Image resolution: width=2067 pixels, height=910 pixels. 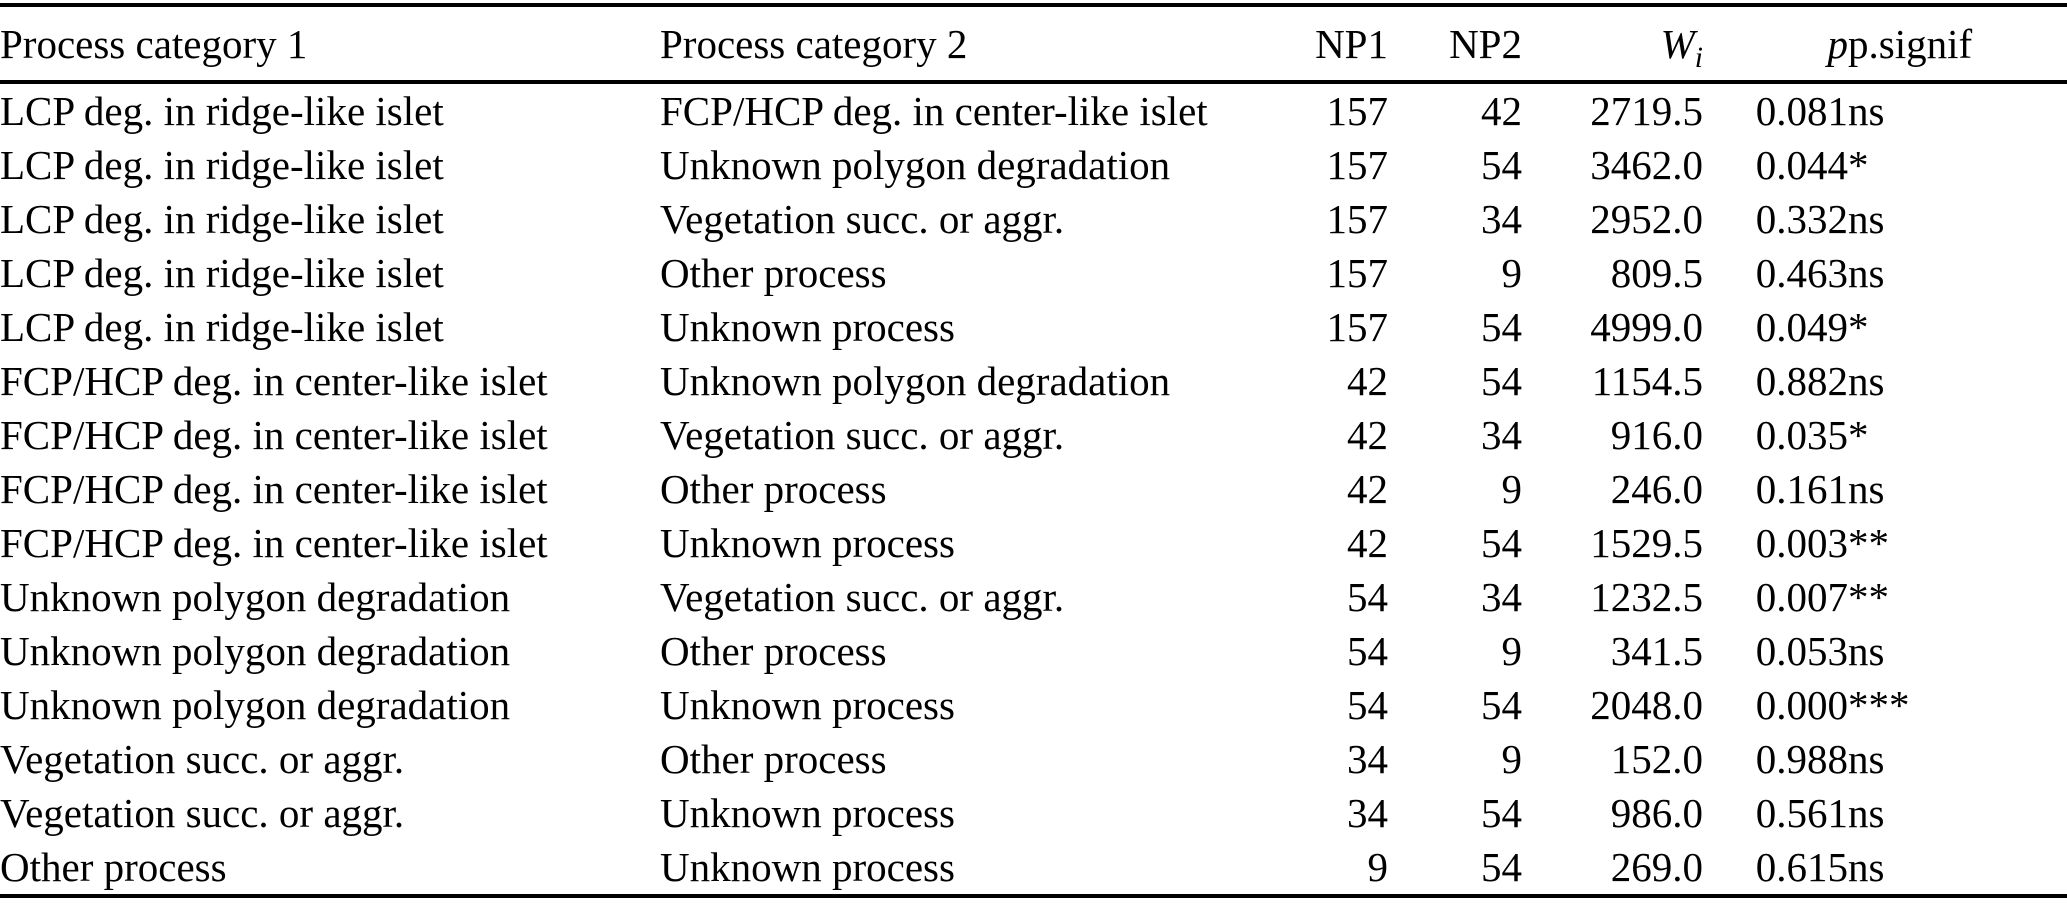 What do you see at coordinates (1801, 705) in the screenshot?
I see `cell-p: 0.000` at bounding box center [1801, 705].